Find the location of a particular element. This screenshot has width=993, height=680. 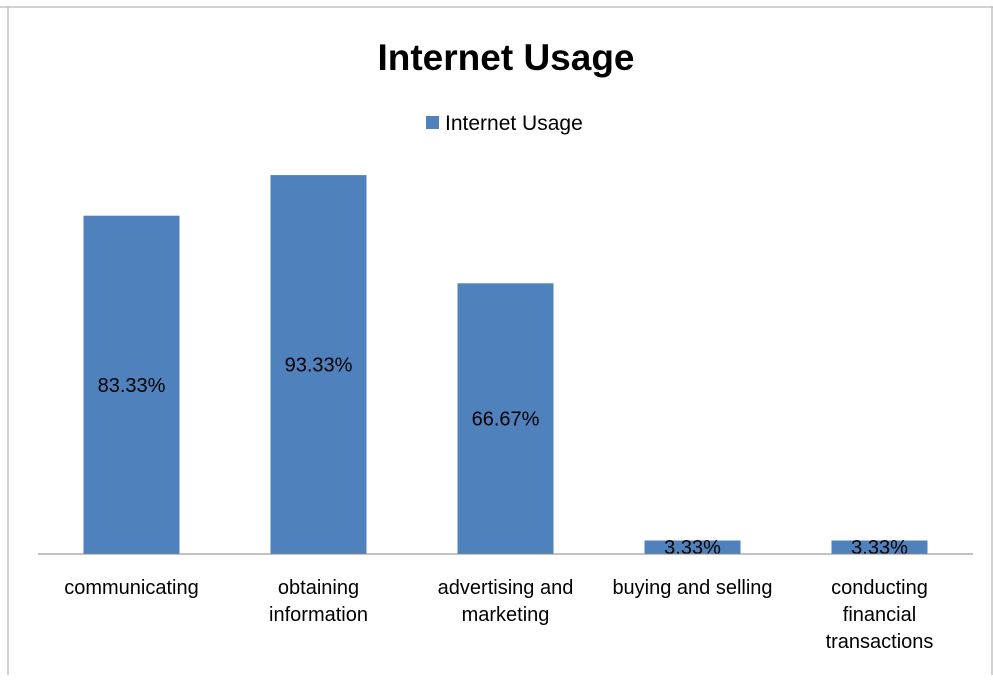

category-label-2-line-0: advertising and is located at coordinates (506, 588).